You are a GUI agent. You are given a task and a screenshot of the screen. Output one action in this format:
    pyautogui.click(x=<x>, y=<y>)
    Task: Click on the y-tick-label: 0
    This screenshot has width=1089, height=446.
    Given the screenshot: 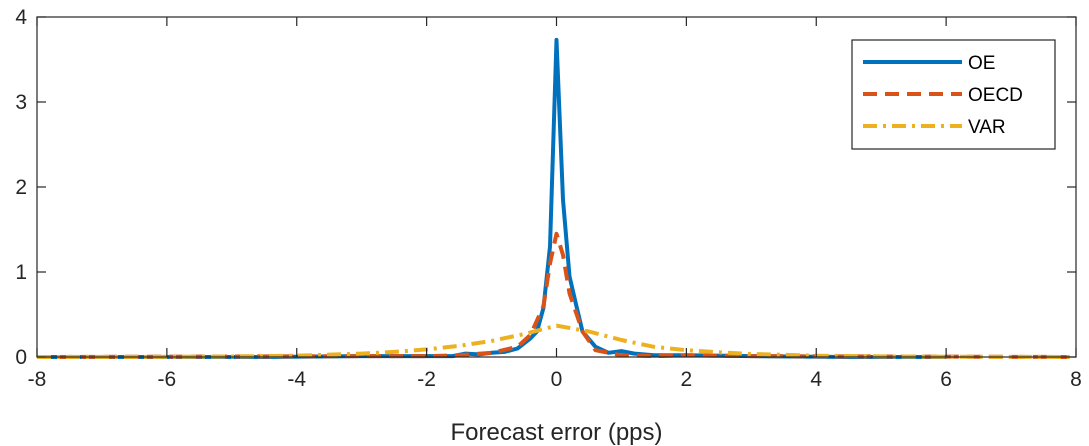 What is the action you would take?
    pyautogui.click(x=21, y=357)
    